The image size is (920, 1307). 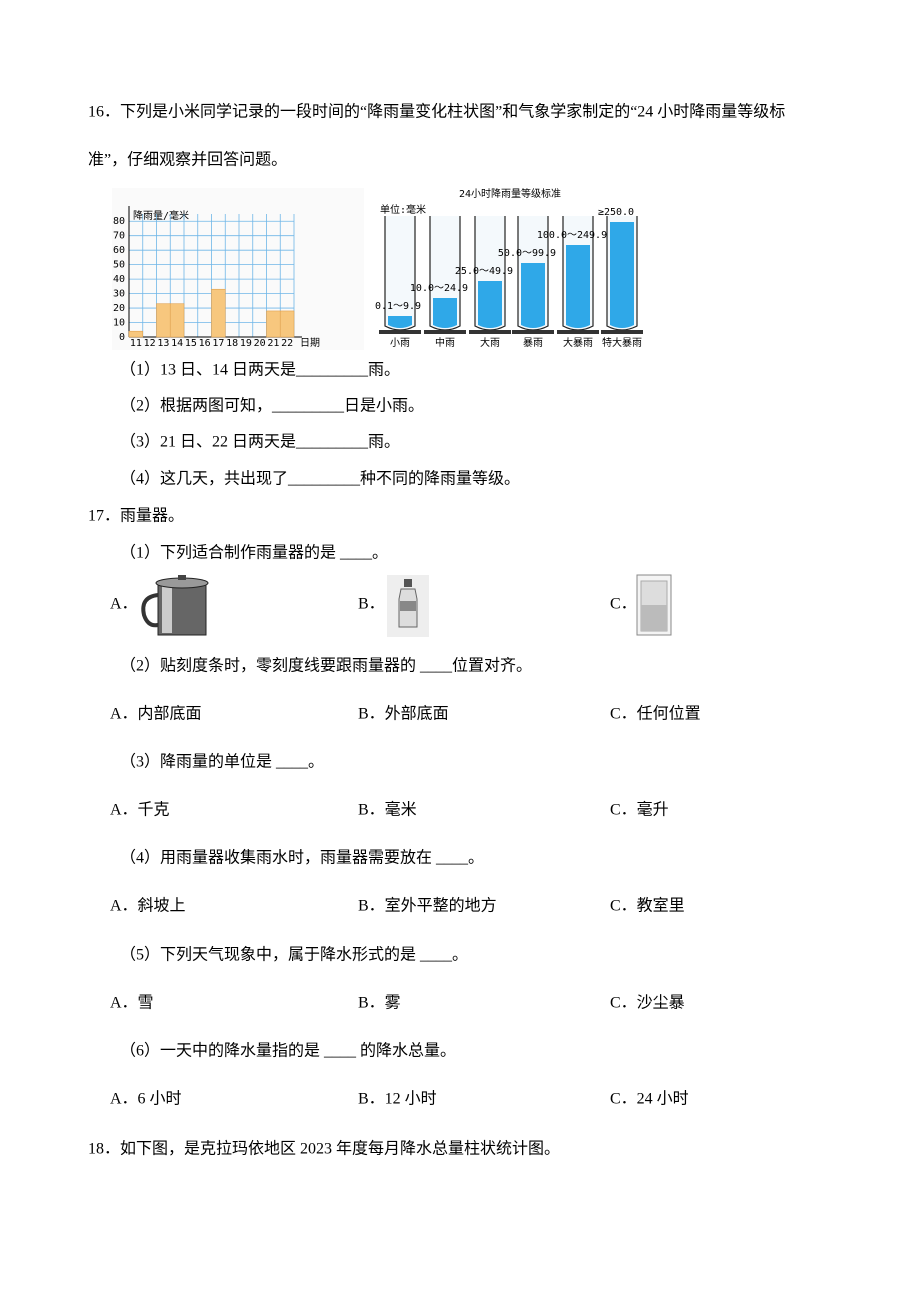 What do you see at coordinates (260, 442) in the screenshot?
I see `sub-question: （3）21 日、22 日两天是_________雨。` at bounding box center [260, 442].